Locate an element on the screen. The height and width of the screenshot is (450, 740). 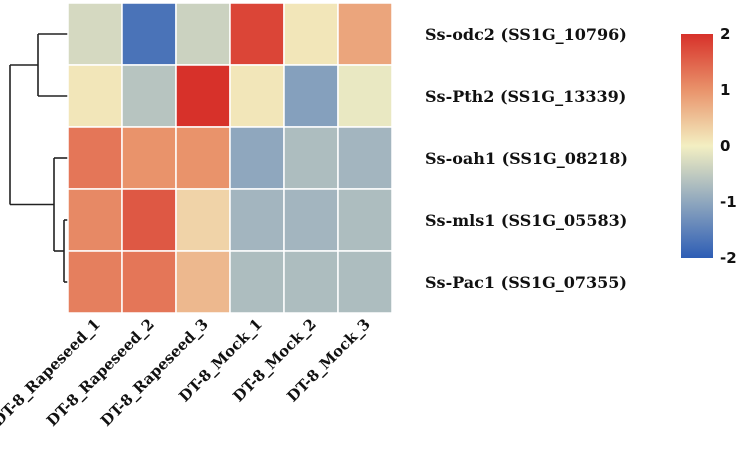
row-label: Ss-mls1 (SS1G_05583) is located at coordinates (526, 220).